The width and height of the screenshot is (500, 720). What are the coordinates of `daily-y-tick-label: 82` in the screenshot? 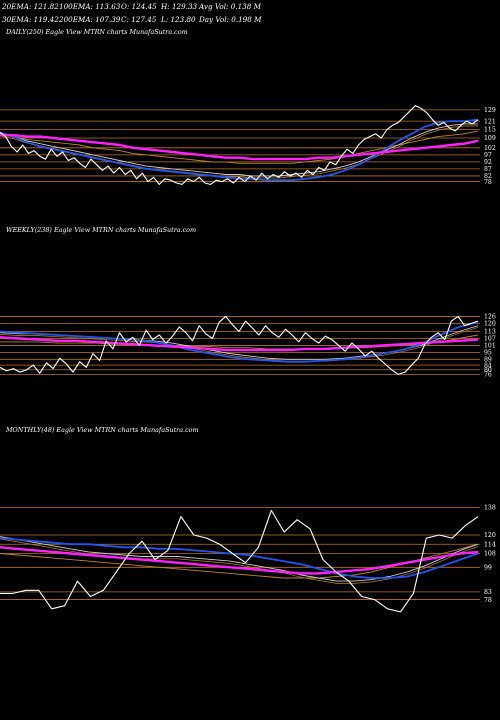 It's located at (488, 176).